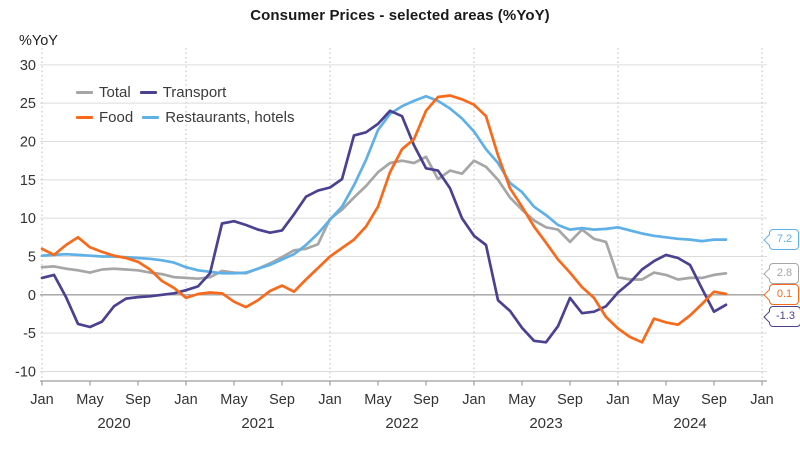  I want to click on legend-item-transport: Transport, so click(183, 92).